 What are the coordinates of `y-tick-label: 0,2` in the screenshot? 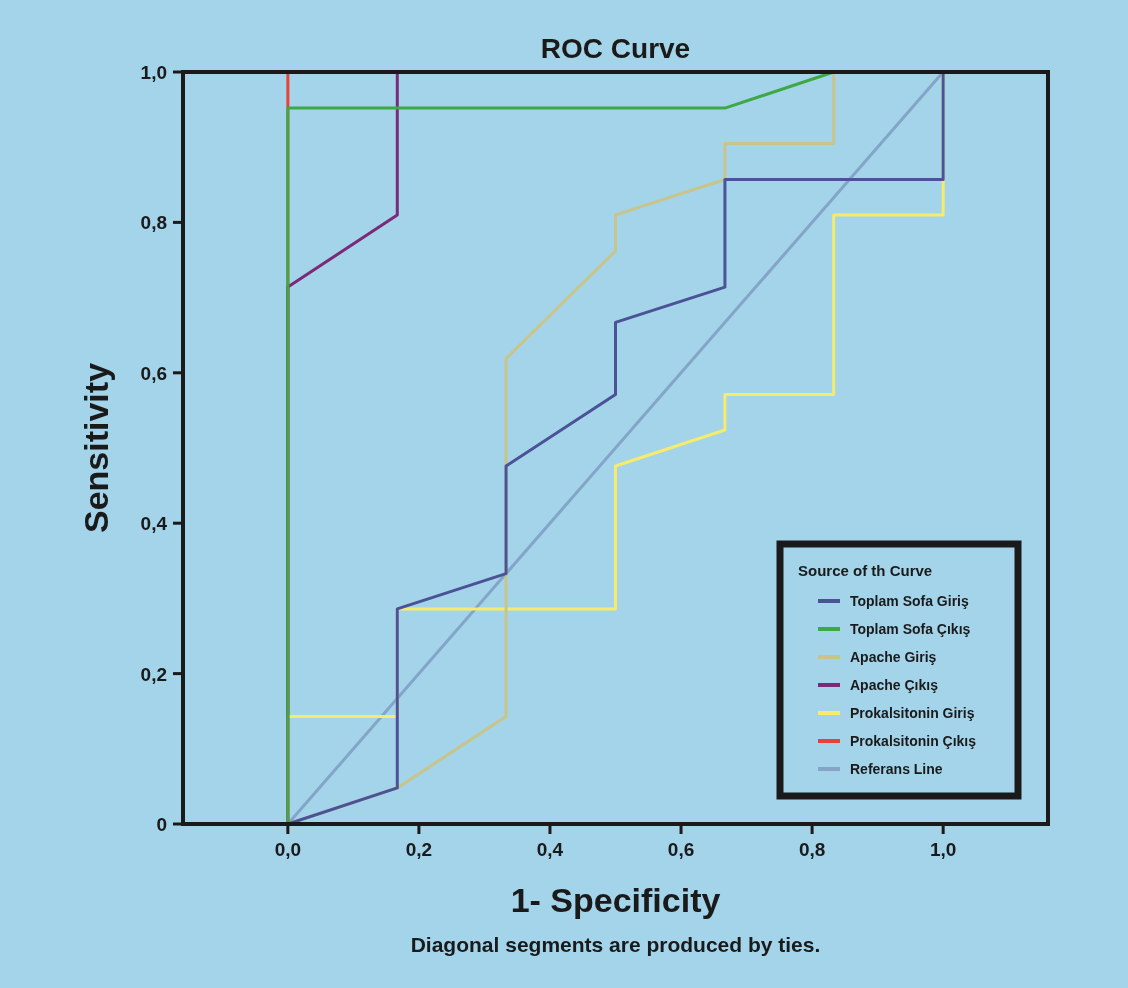 It's located at (153, 674).